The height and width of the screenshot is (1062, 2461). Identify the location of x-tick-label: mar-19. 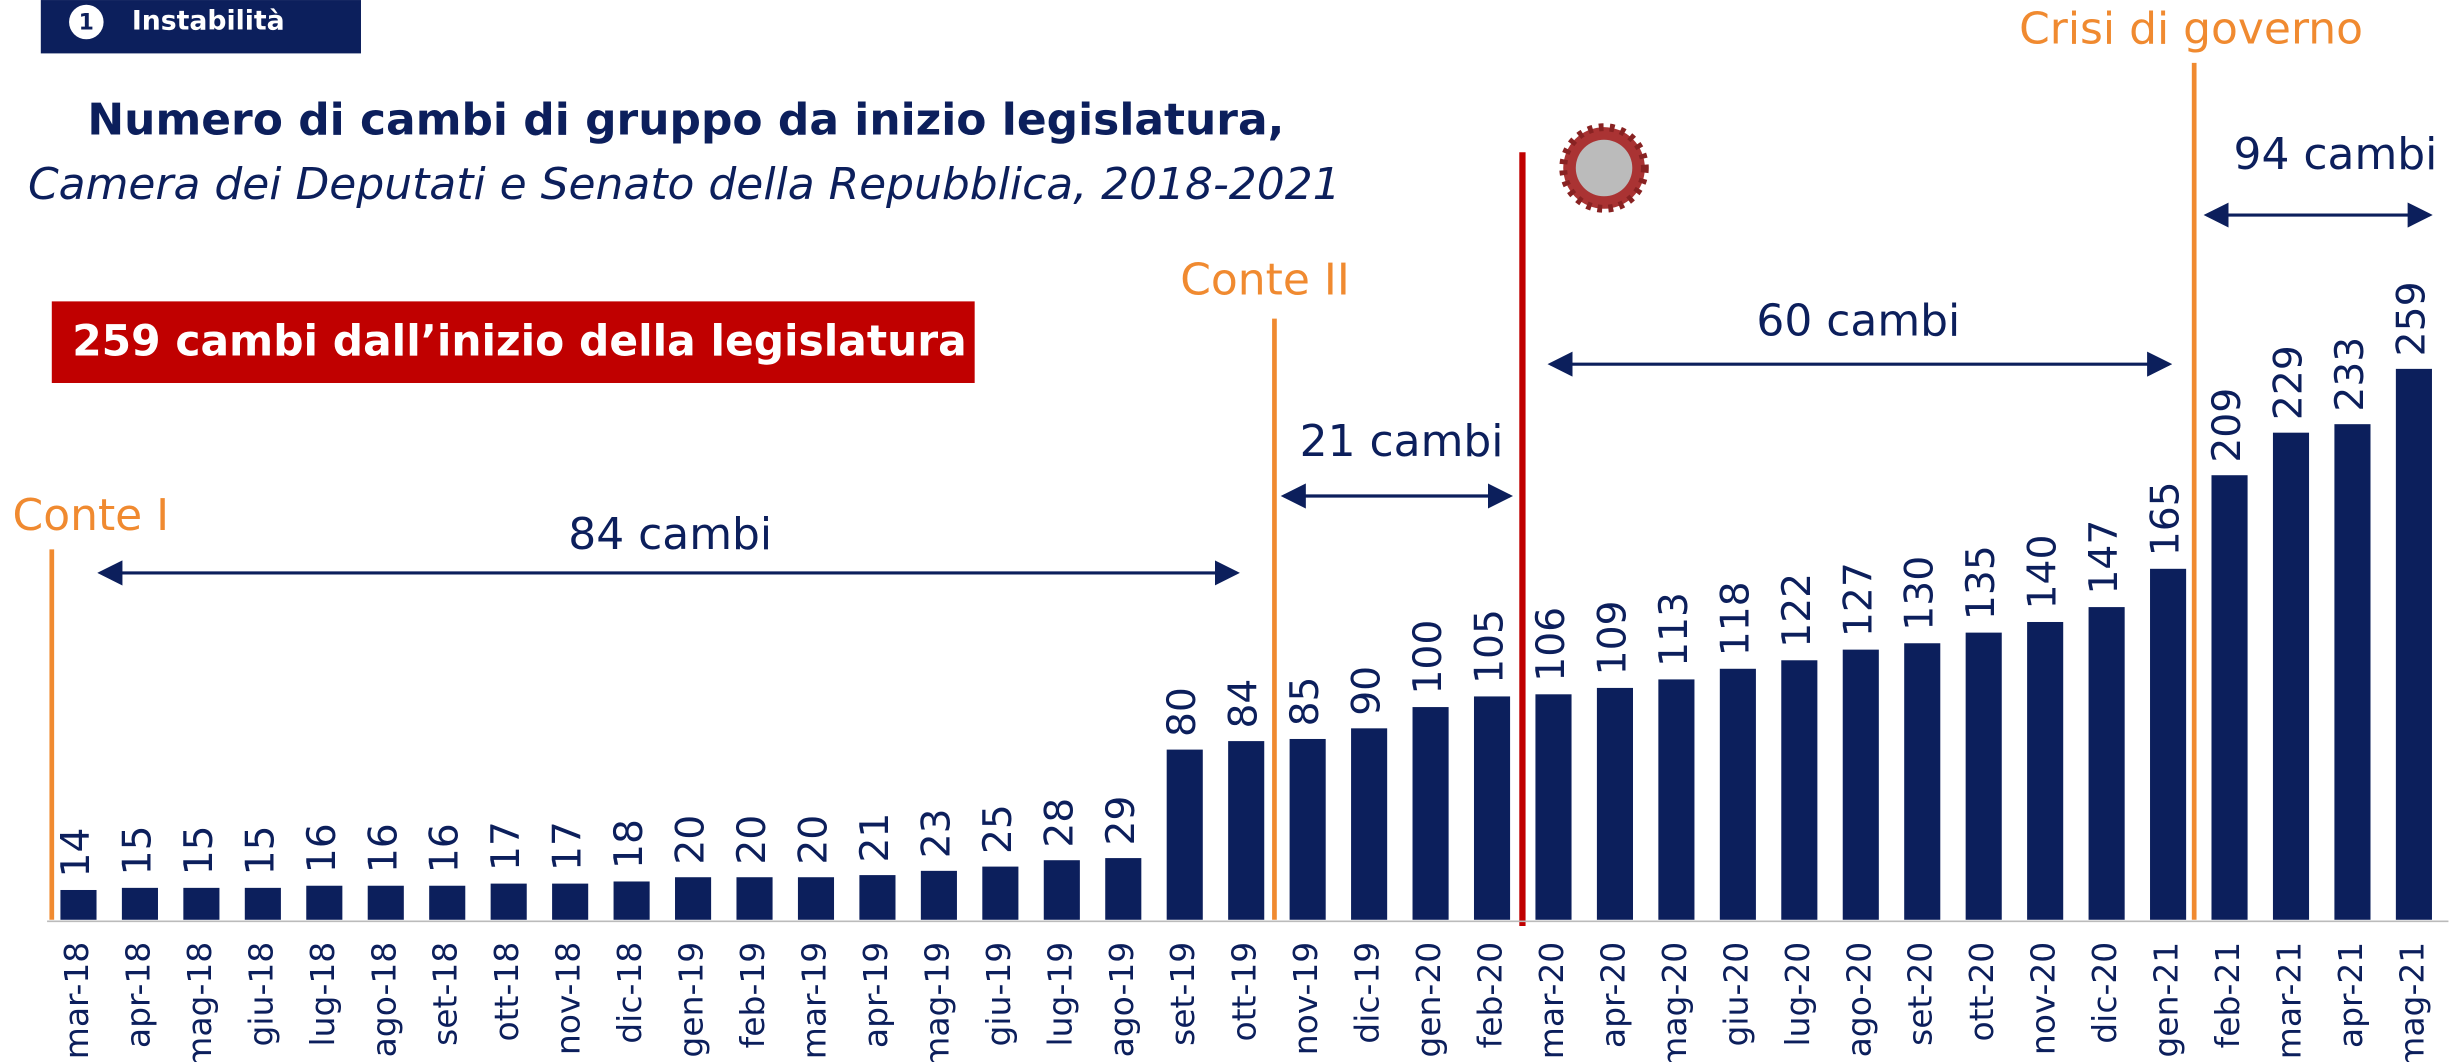
(813, 1001).